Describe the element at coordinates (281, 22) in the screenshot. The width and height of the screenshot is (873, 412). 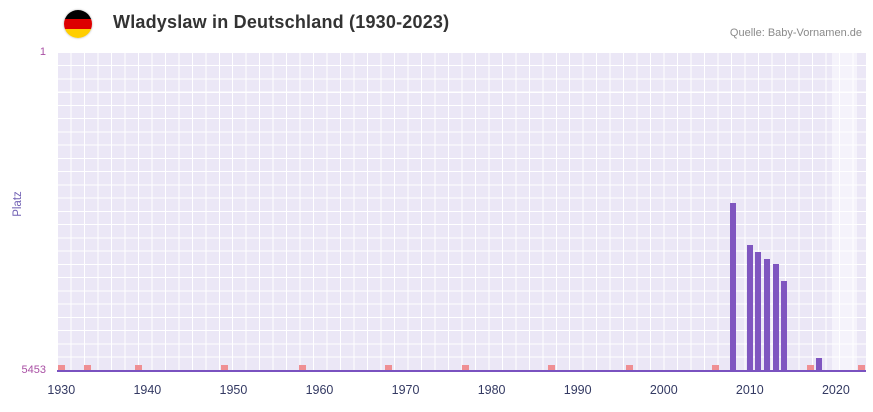
I see `chart-title: Wladyslaw in Deutschland (1930-2023)` at that location.